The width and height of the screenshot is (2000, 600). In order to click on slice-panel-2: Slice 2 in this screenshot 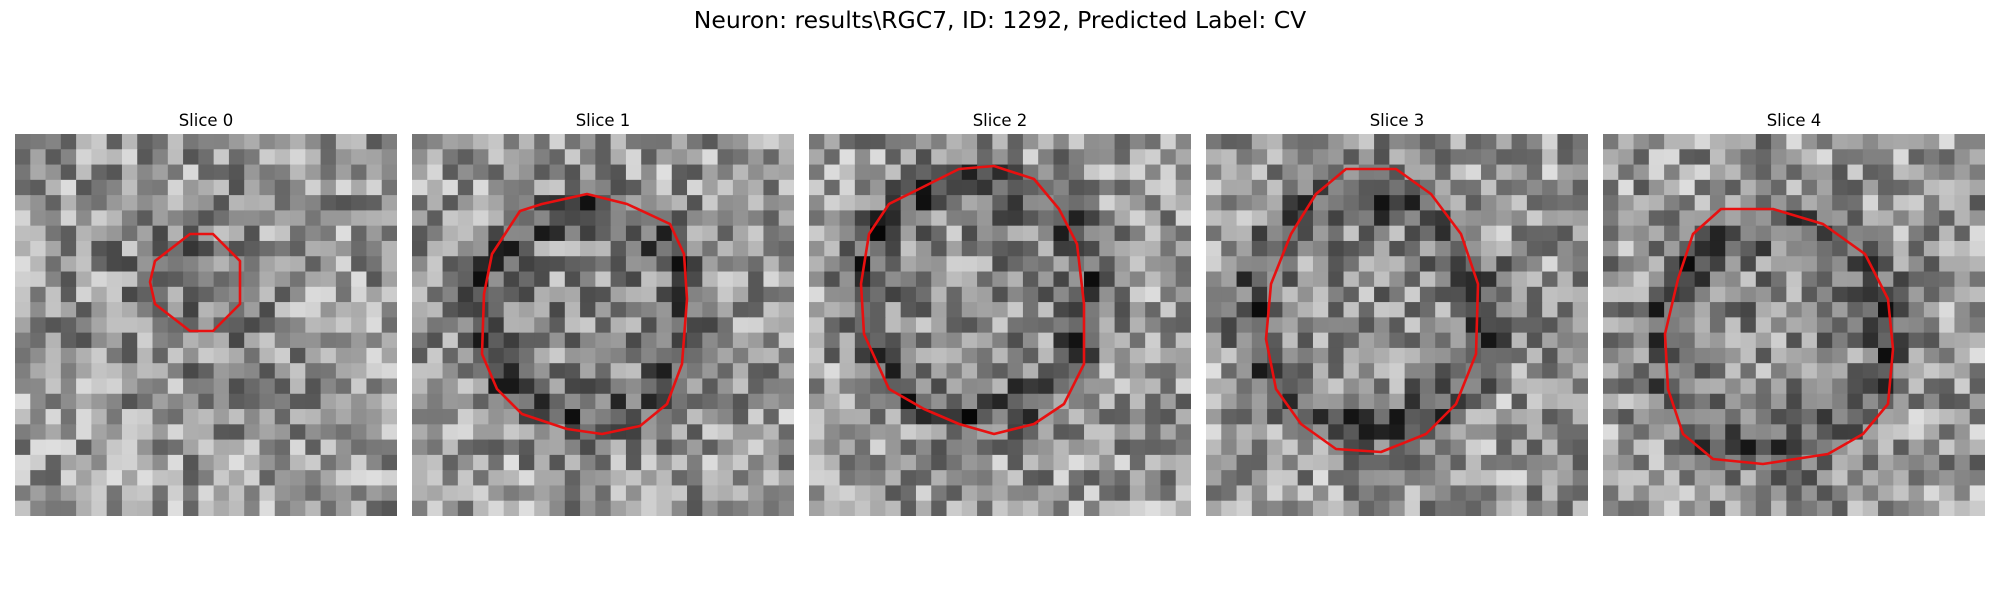, I will do `click(1000, 312)`.